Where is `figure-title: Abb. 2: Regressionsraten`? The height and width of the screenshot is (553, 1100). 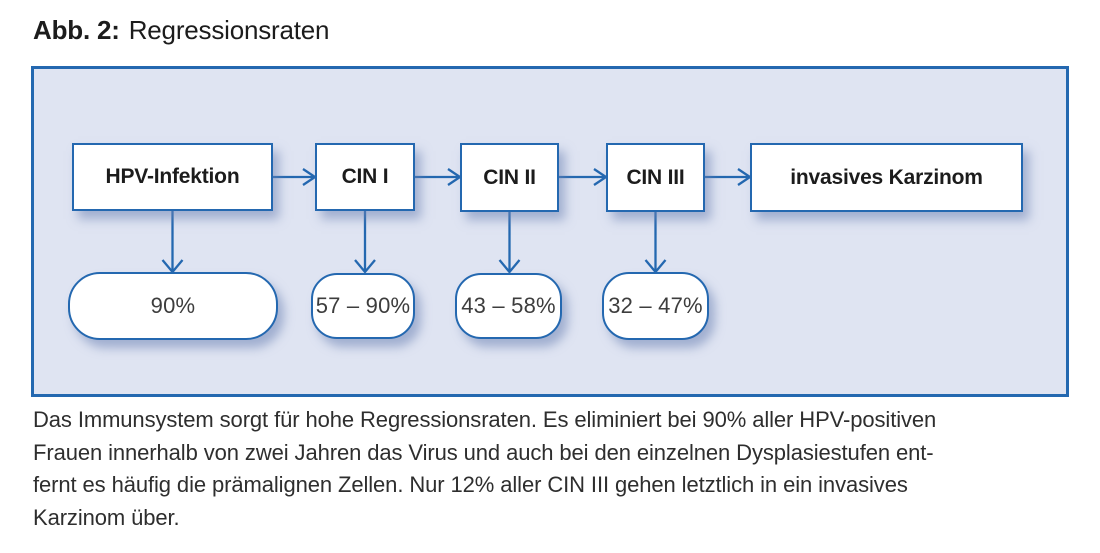
figure-title: Abb. 2: Regressionsraten is located at coordinates (181, 30).